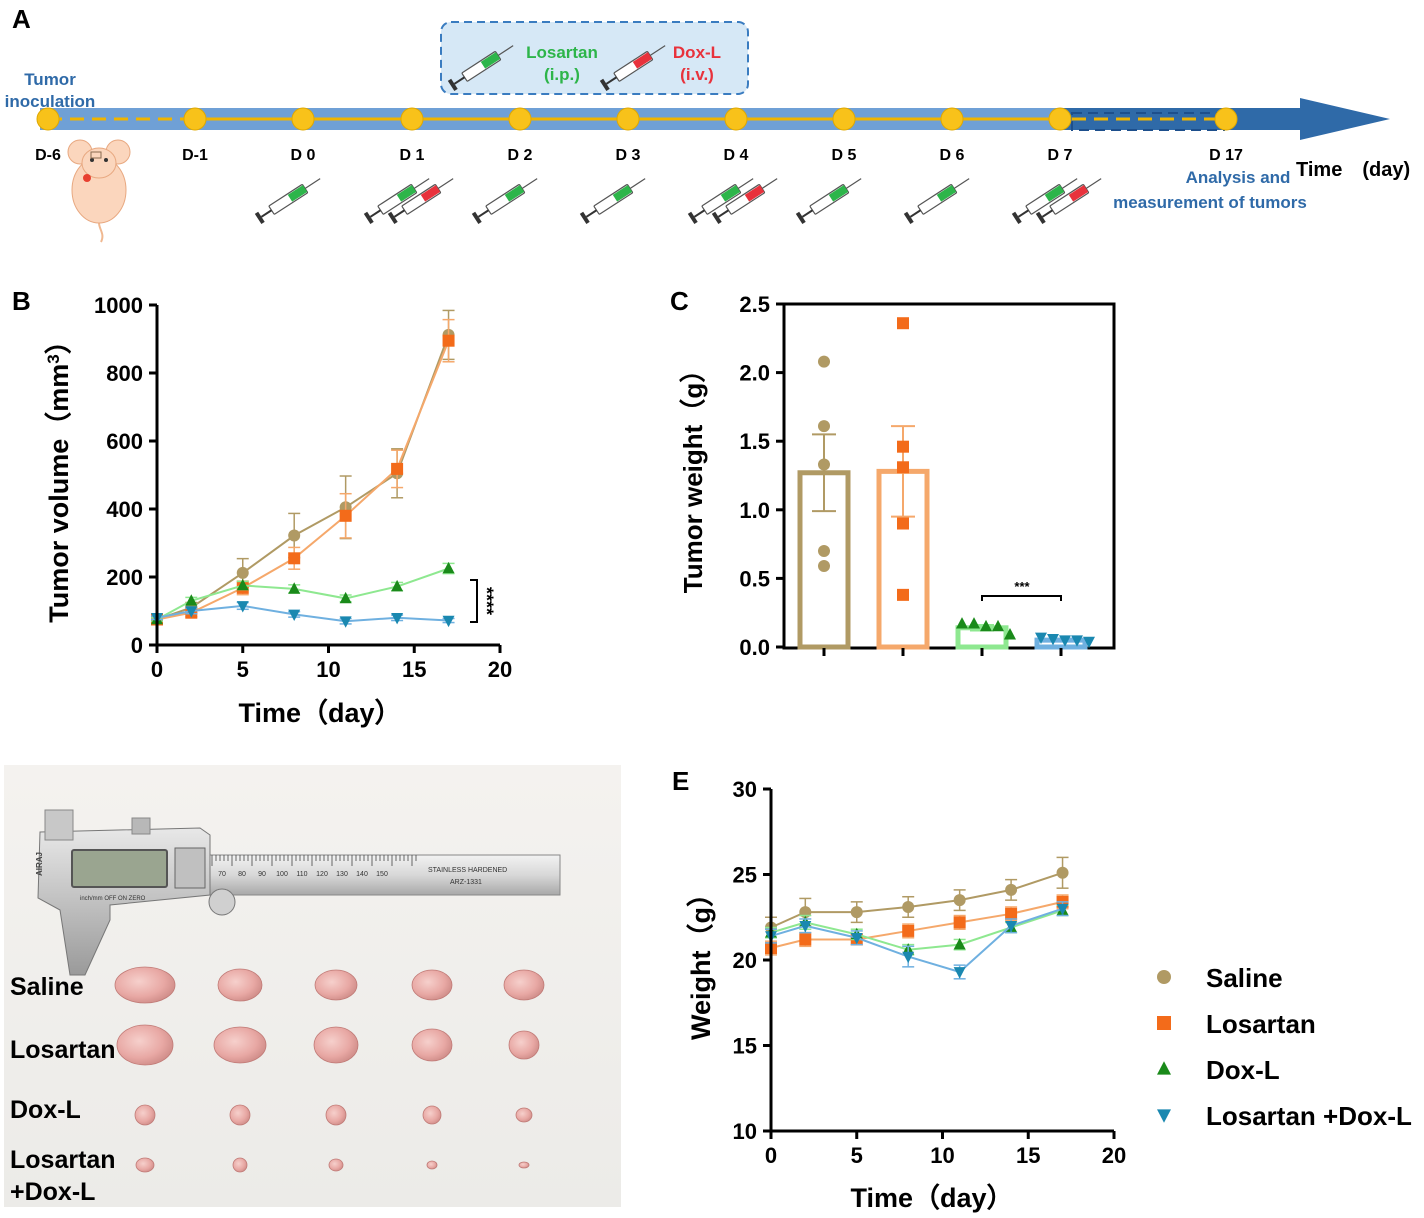  Describe the element at coordinates (319, 713) in the screenshot. I see `b-x-axis-label: Time（day）` at that location.